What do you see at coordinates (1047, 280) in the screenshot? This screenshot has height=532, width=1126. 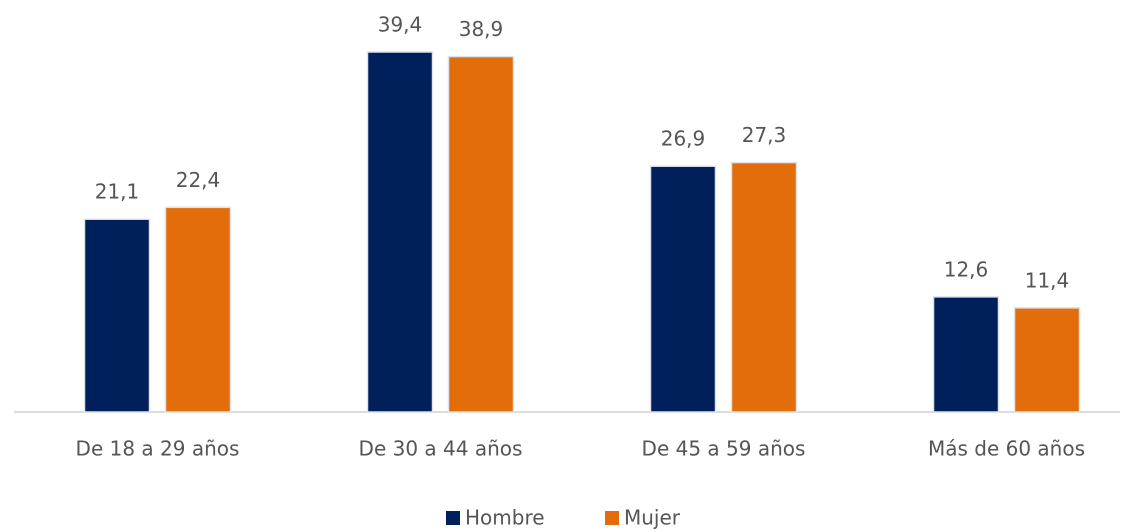 I see `value-label: 11,4` at bounding box center [1047, 280].